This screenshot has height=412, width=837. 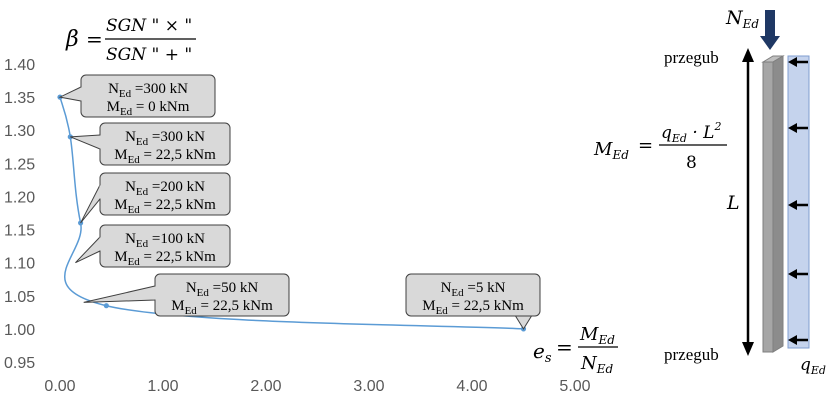 What do you see at coordinates (368, 386) in the screenshot?
I see `x-tick-label: 3.00` at bounding box center [368, 386].